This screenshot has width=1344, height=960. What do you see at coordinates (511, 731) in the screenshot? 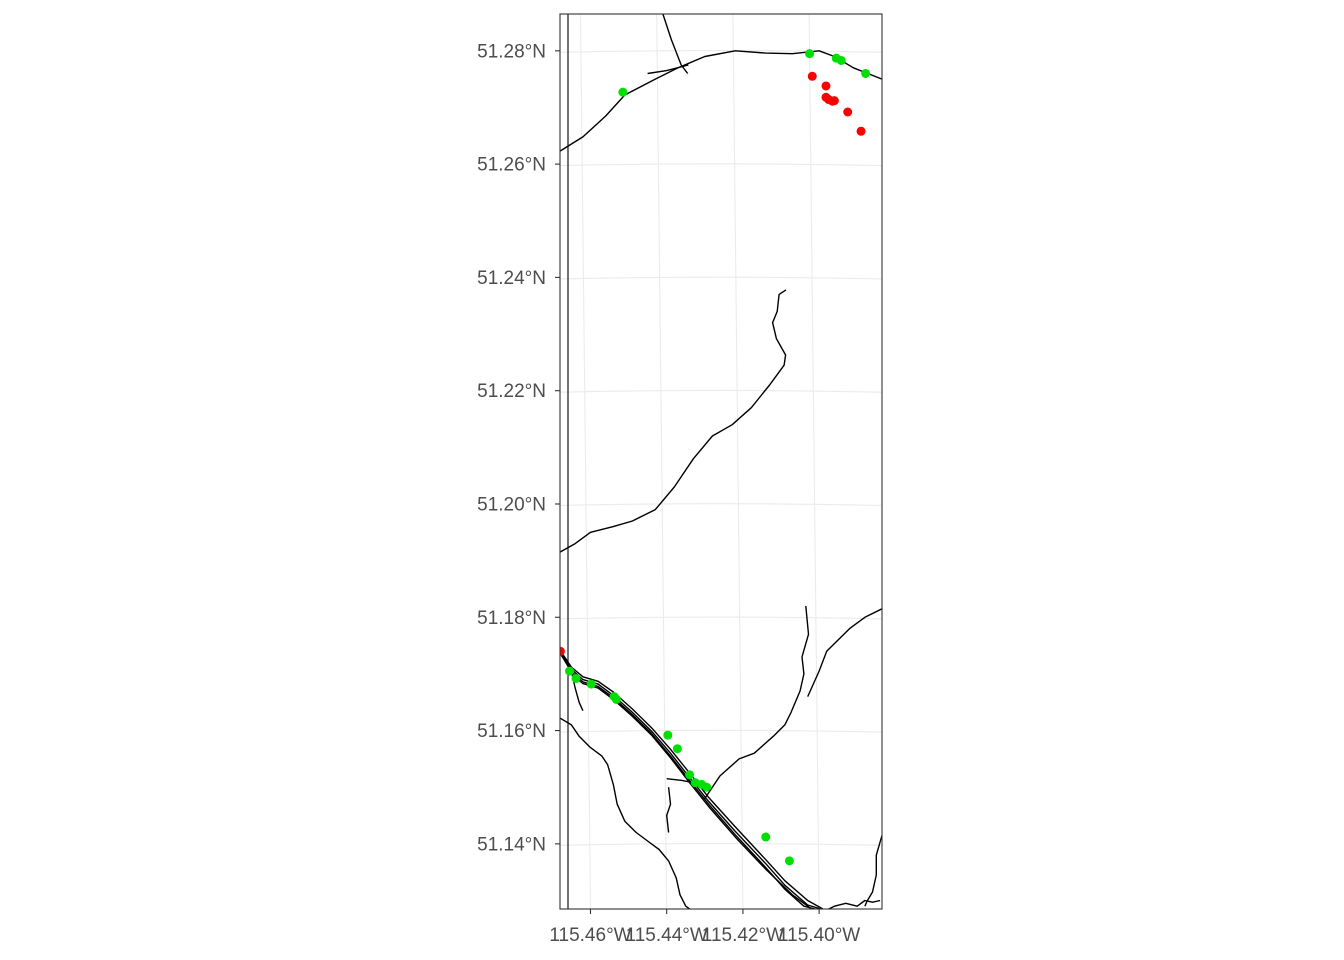
I see `y-tick-label: 51.16°N` at bounding box center [511, 731].